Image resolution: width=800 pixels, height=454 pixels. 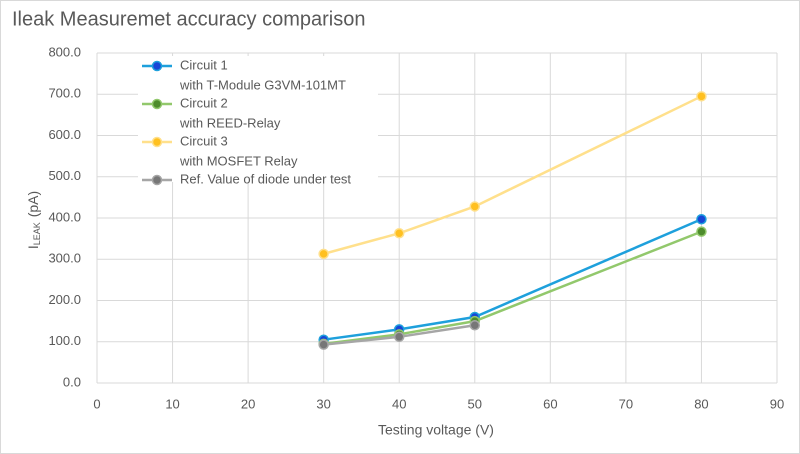 I want to click on y-tick-label: 200.0, so click(x=64, y=299).